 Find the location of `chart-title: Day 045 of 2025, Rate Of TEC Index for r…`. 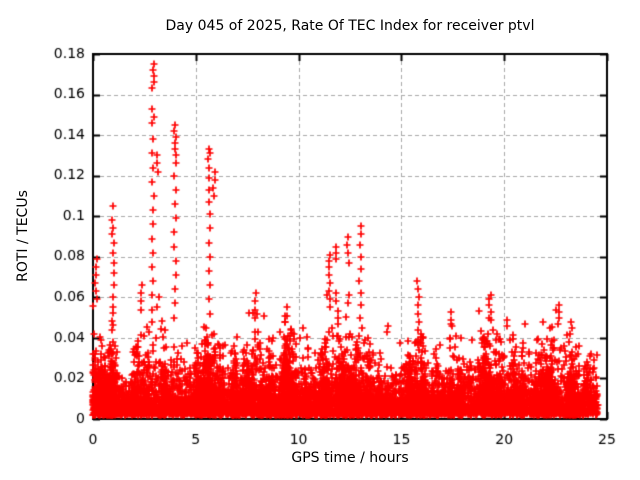

chart-title: Day 045 of 2025, Rate Of TEC Index for r… is located at coordinates (350, 26).